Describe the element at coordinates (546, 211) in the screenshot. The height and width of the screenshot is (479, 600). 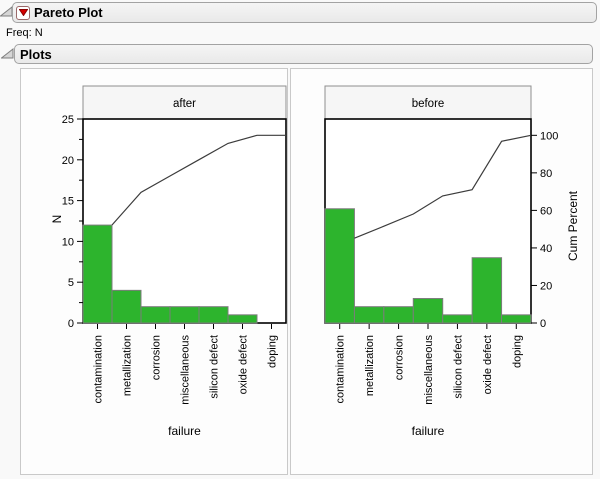
I see `right-tick-label: 60` at that location.